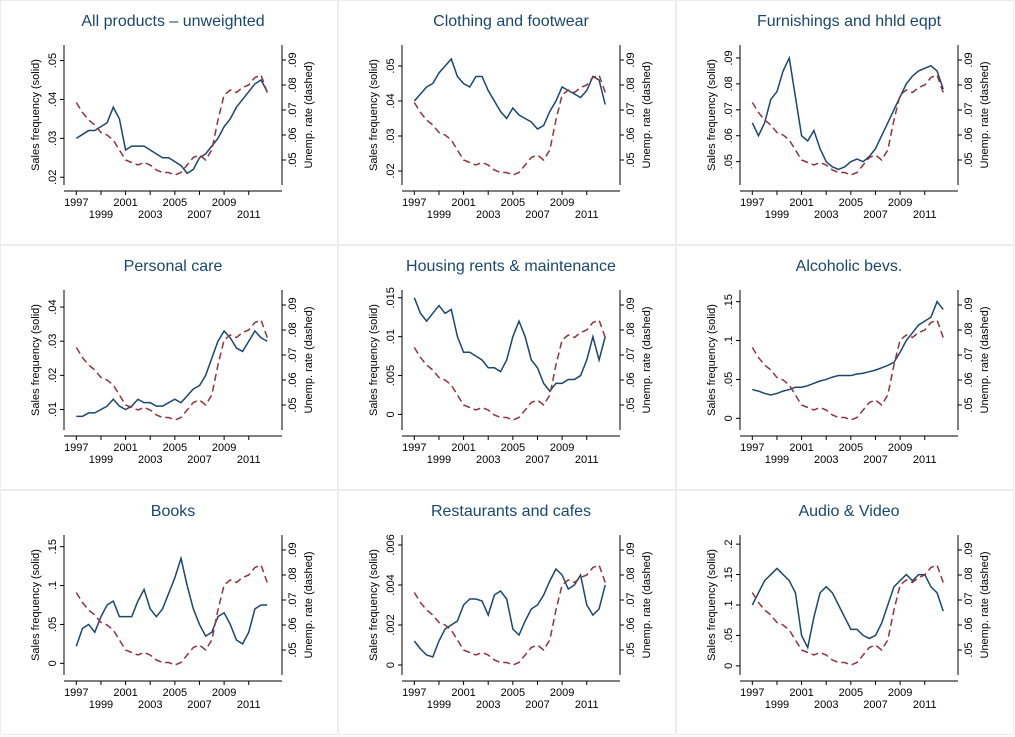  I want to click on chart-title: Books, so click(173, 511).